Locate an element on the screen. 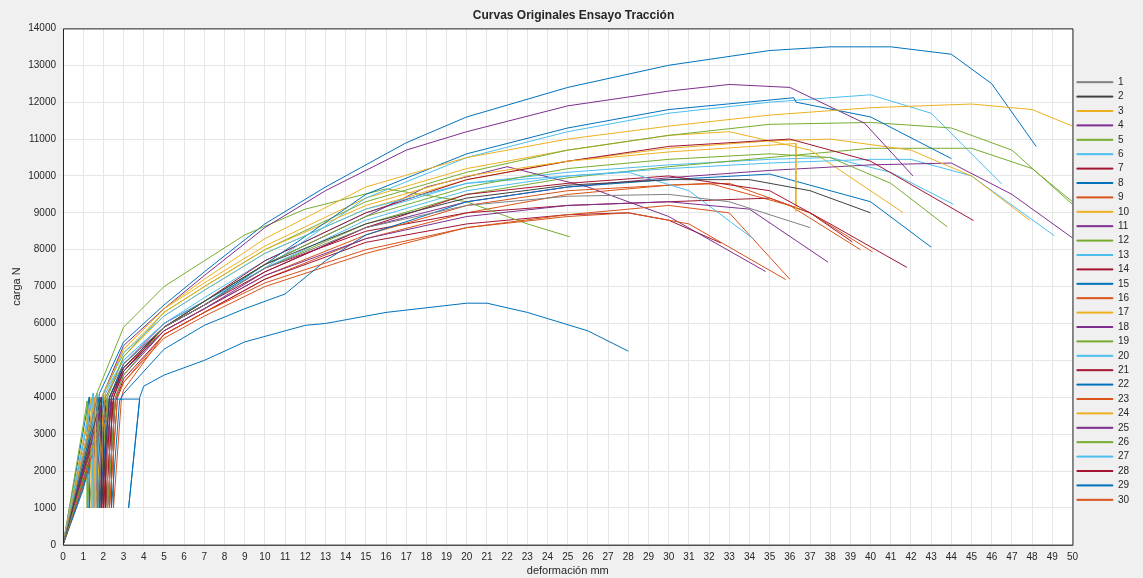 Image resolution: width=1143 pixels, height=578 pixels. chart-title: Curvas Originales Ensayo Tracción is located at coordinates (573, 14).